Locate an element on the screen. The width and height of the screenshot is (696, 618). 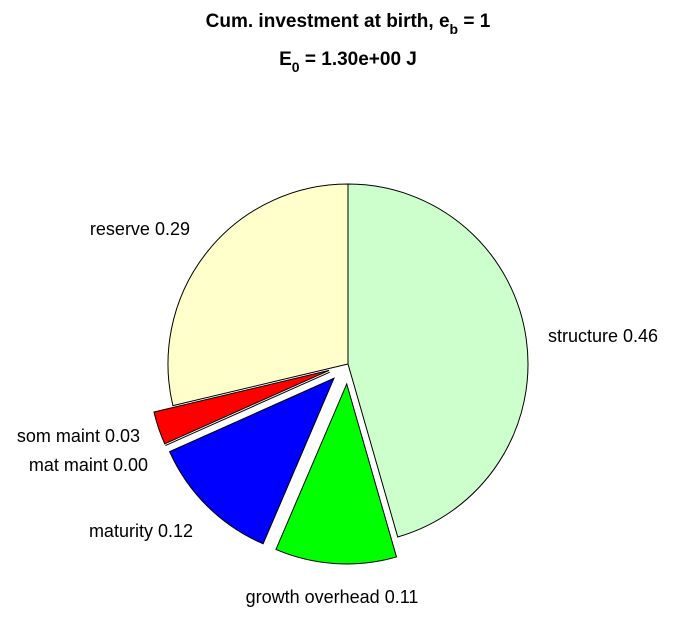
slice-name: mat maint is located at coordinates (68, 465).